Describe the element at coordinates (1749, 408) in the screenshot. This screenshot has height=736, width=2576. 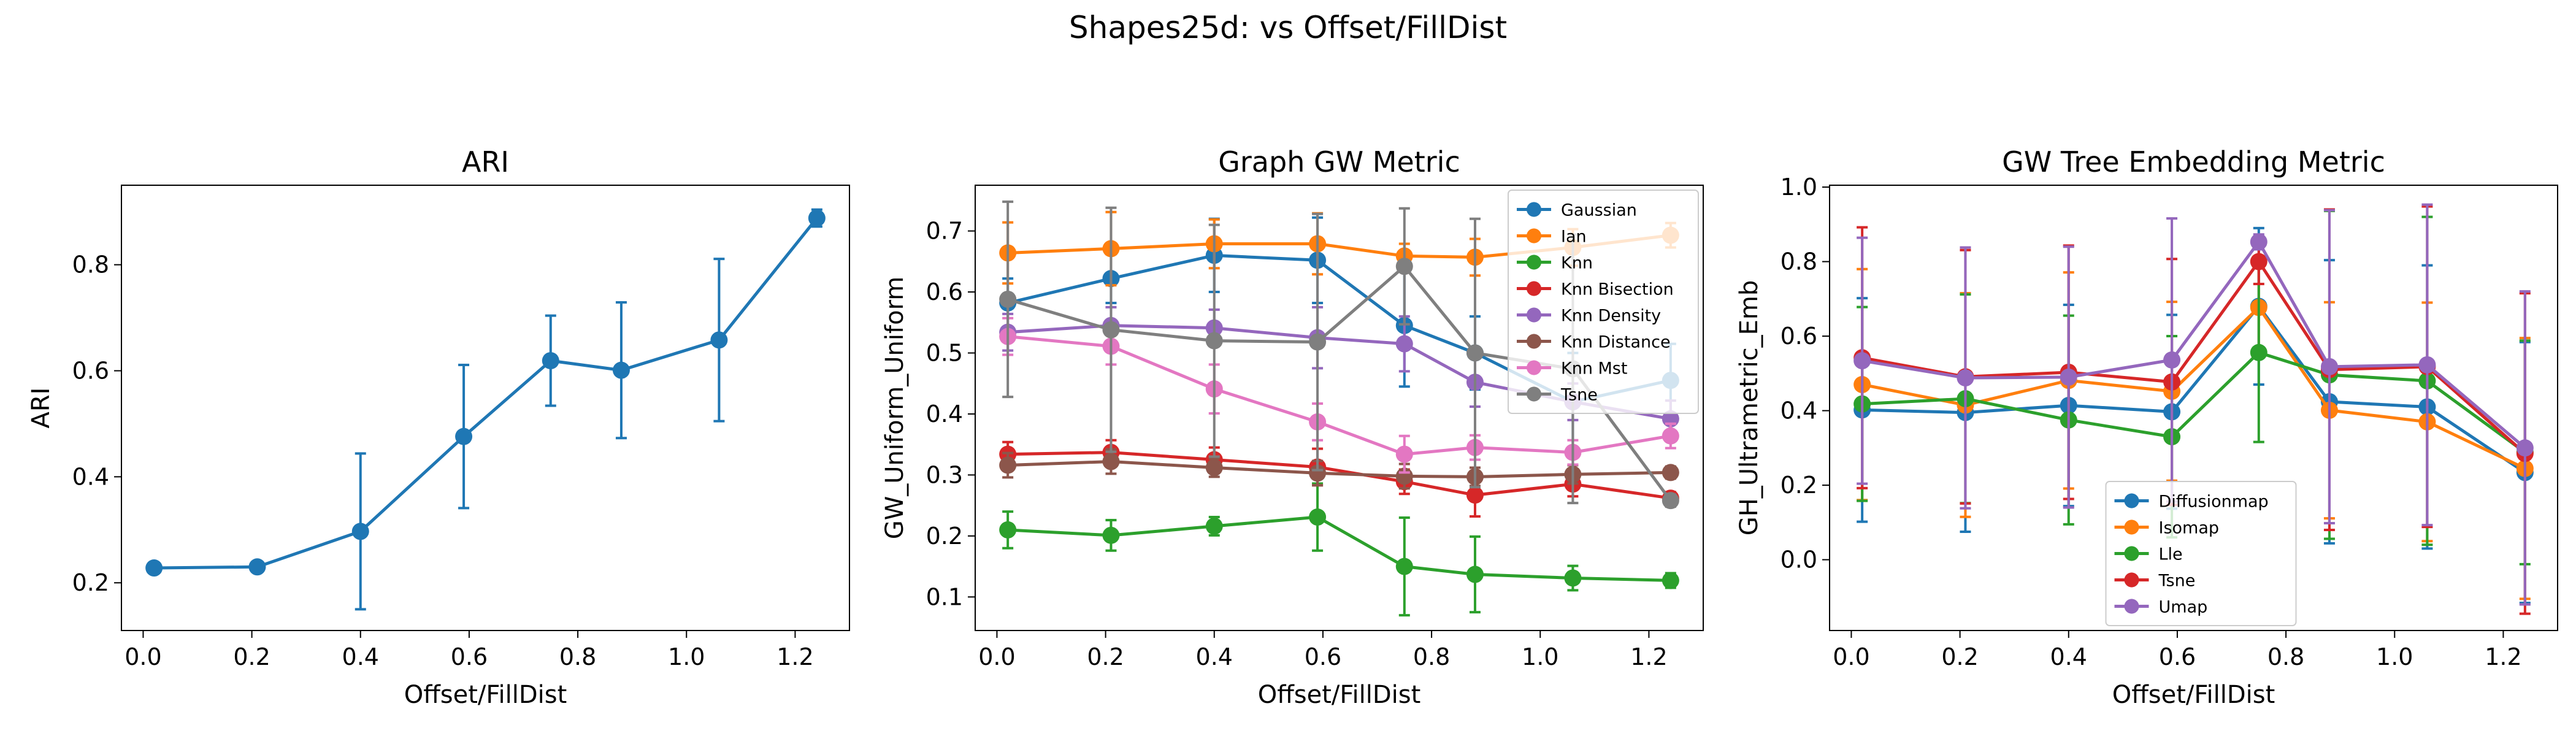
I see `y-axis-label: GH_Ultrametric_Emb` at that location.